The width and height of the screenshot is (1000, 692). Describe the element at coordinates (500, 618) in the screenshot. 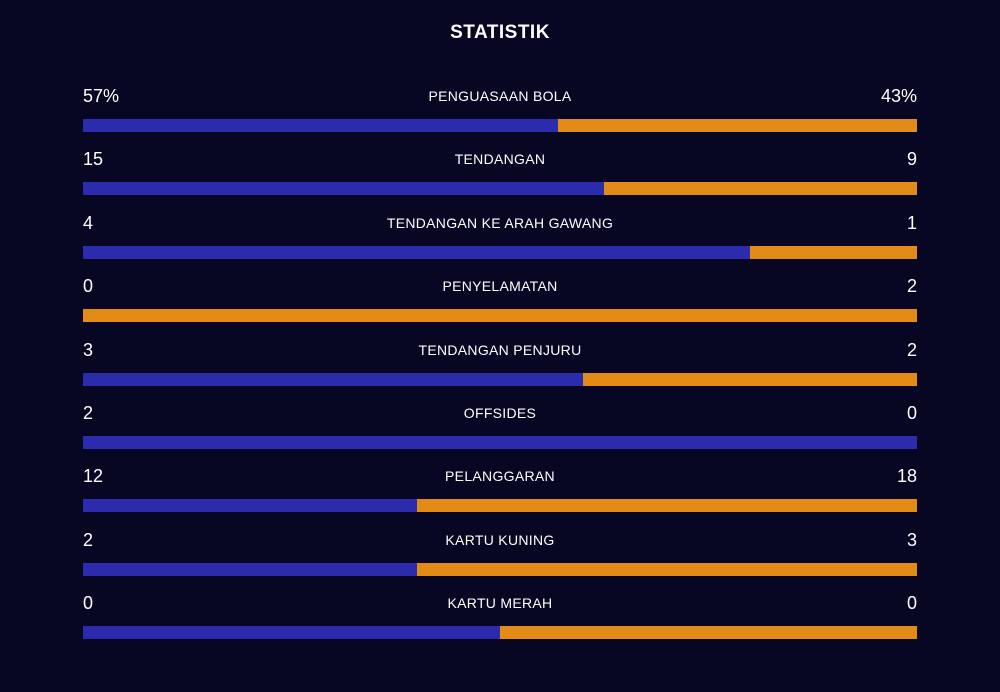

I see `stat-row-red-cards: 0 KARTU MERAH 0` at that location.